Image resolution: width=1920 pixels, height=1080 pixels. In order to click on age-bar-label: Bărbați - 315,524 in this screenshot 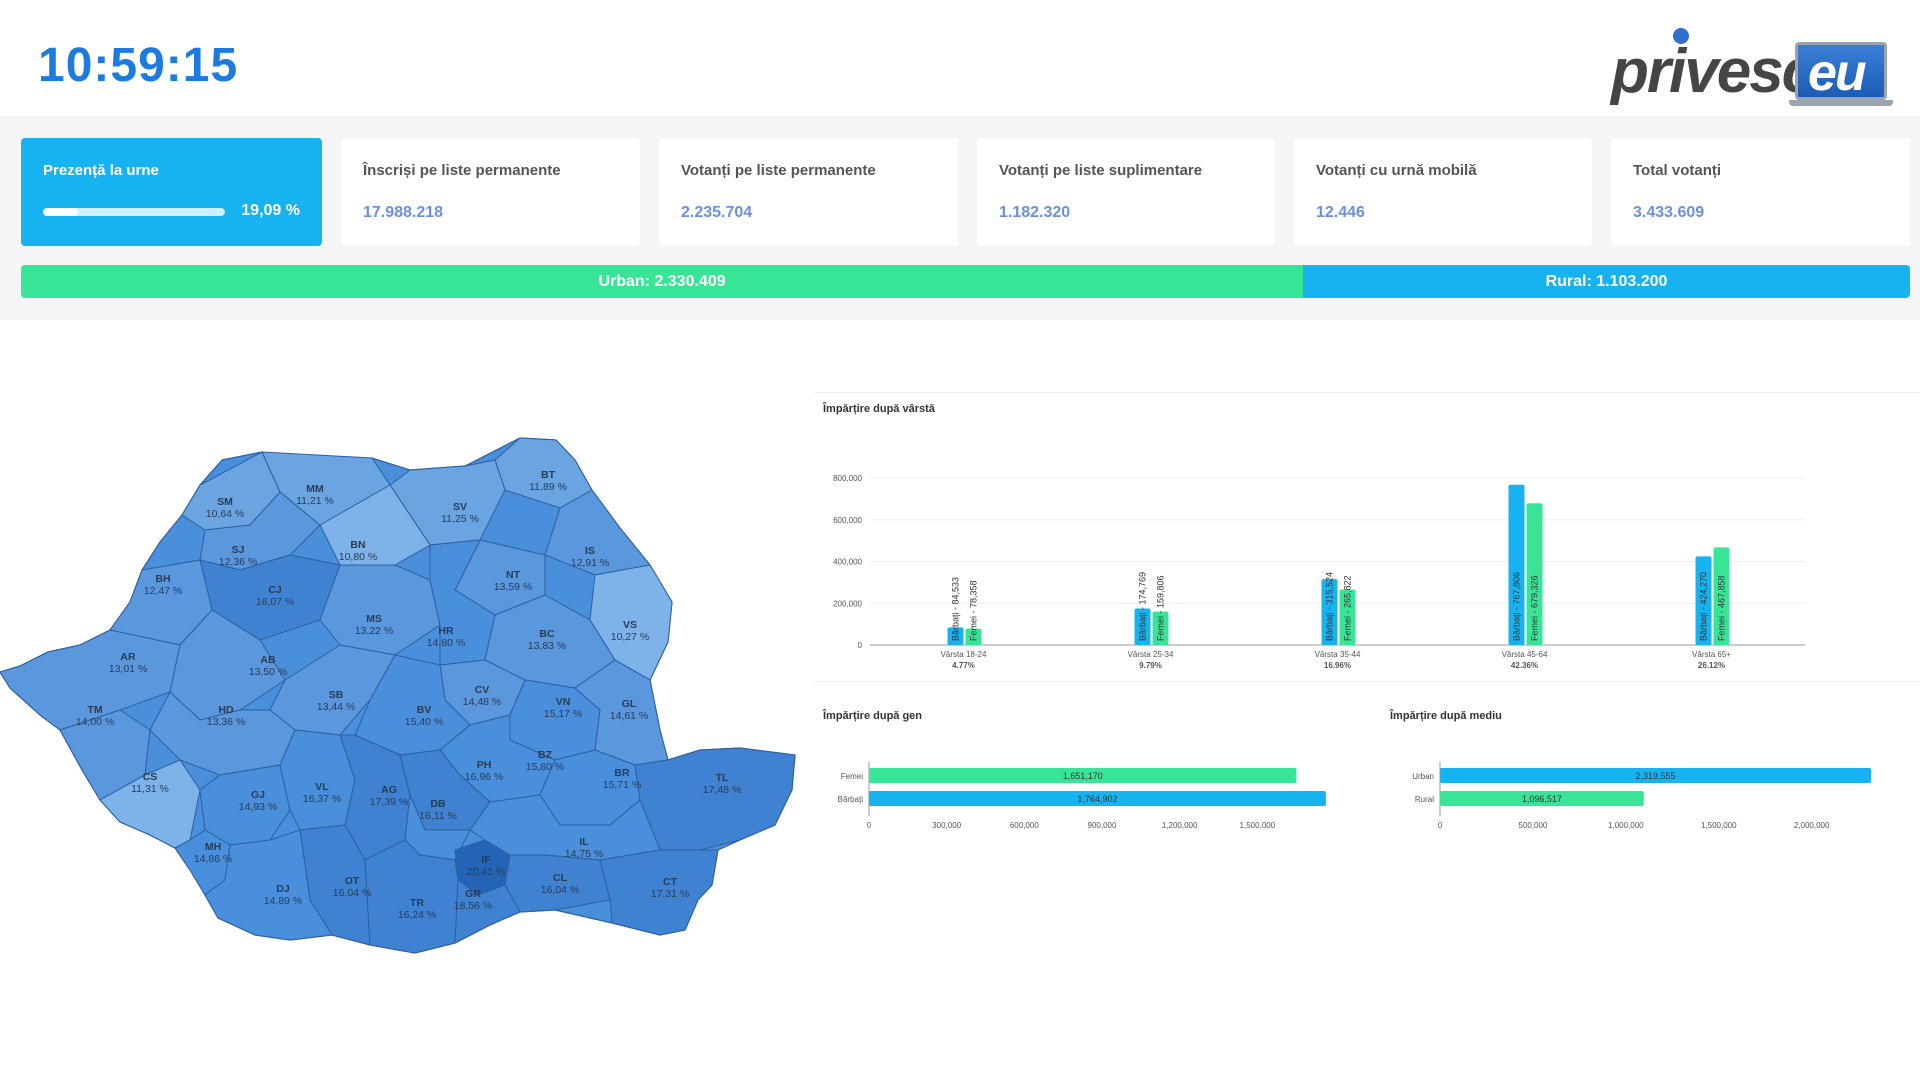, I will do `click(1330, 606)`.